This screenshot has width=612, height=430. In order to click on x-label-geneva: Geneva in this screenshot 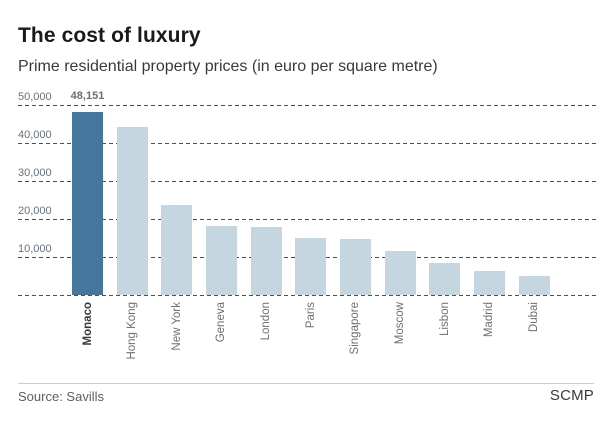, I will do `click(221, 322)`.